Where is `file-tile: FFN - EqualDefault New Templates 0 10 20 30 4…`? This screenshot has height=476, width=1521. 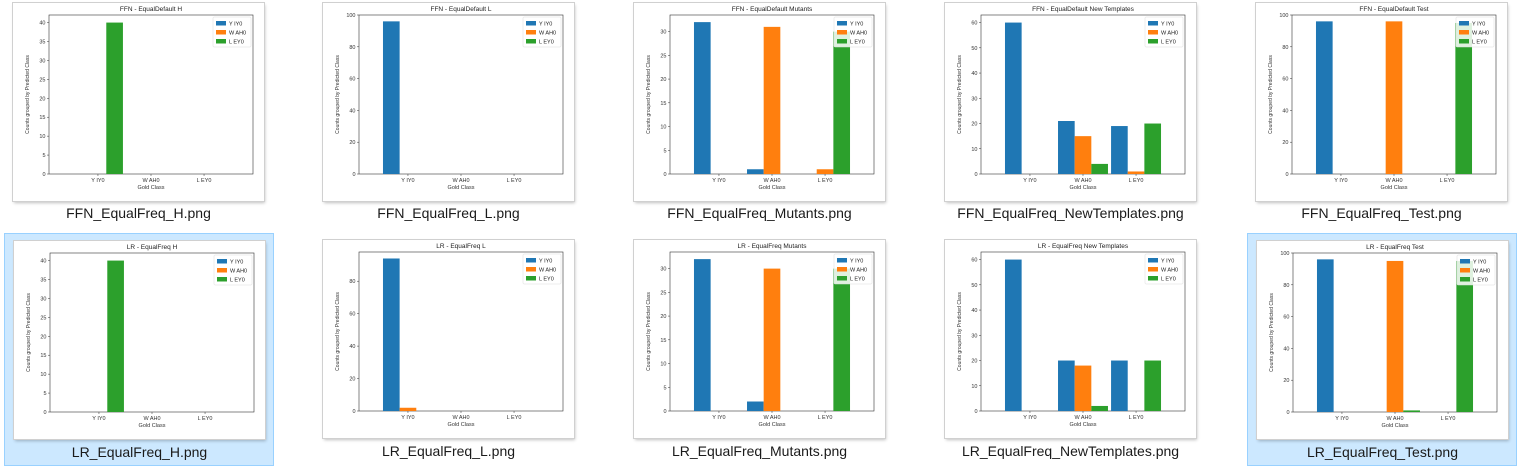 file-tile: FFN - EqualDefault New Templates 0 10 20 30 4… is located at coordinates (1071, 115).